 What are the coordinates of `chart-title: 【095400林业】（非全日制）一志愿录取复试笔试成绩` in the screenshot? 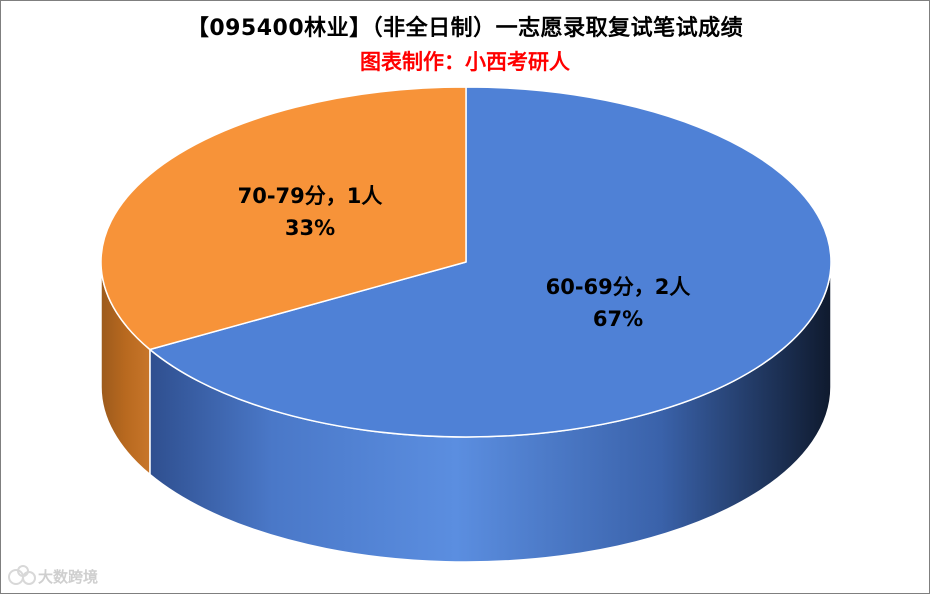 It's located at (465, 28).